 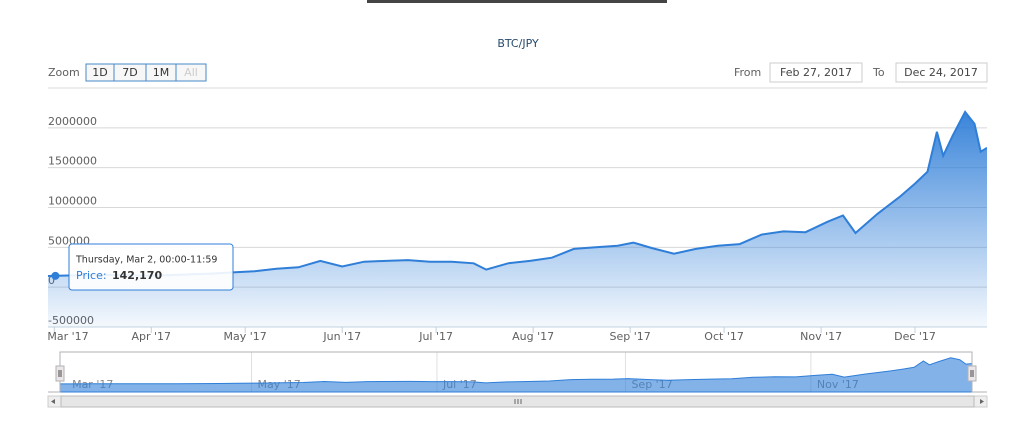 I want to click on zoom-button-label: All, so click(x=191, y=72).